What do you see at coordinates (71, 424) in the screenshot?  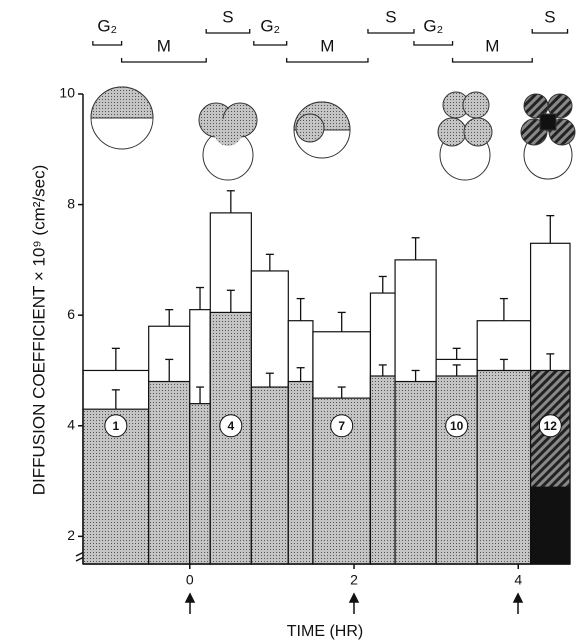 I see `y-tick-label: 4` at bounding box center [71, 424].